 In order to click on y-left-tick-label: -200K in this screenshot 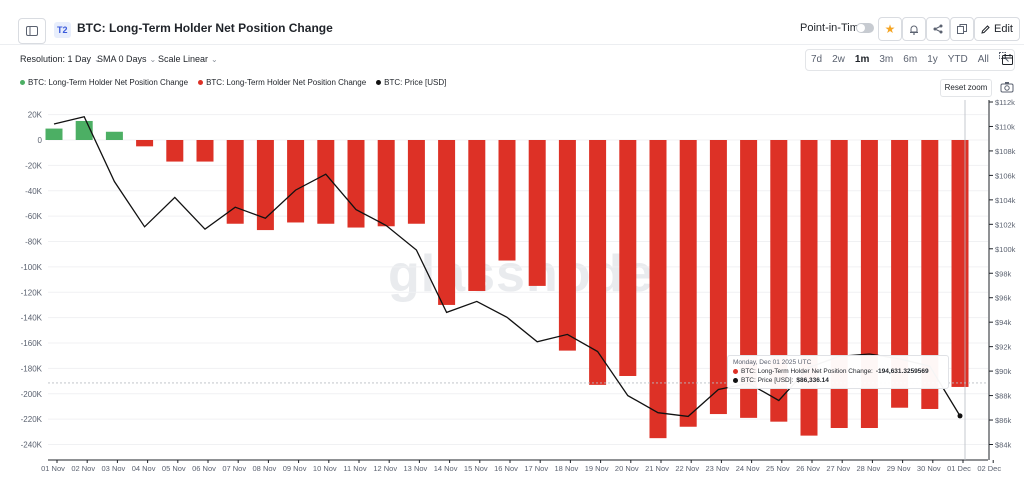, I will do `click(32, 394)`.